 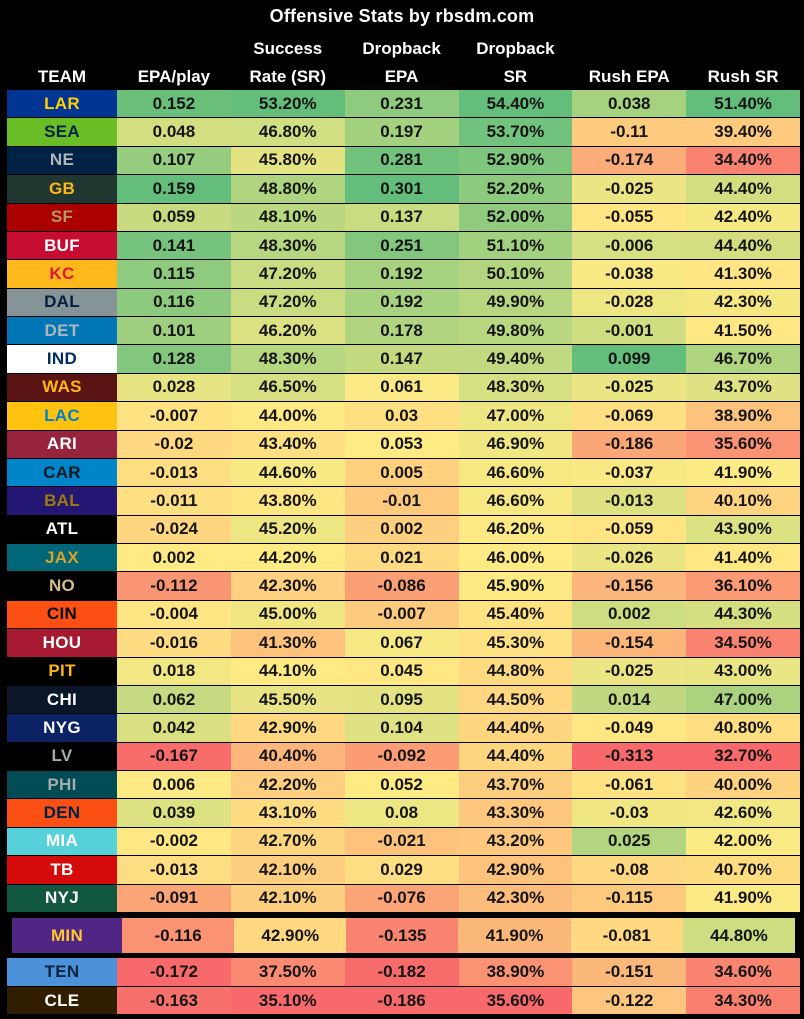 What do you see at coordinates (629, 870) in the screenshot?
I see `stat-cell: -0.08` at bounding box center [629, 870].